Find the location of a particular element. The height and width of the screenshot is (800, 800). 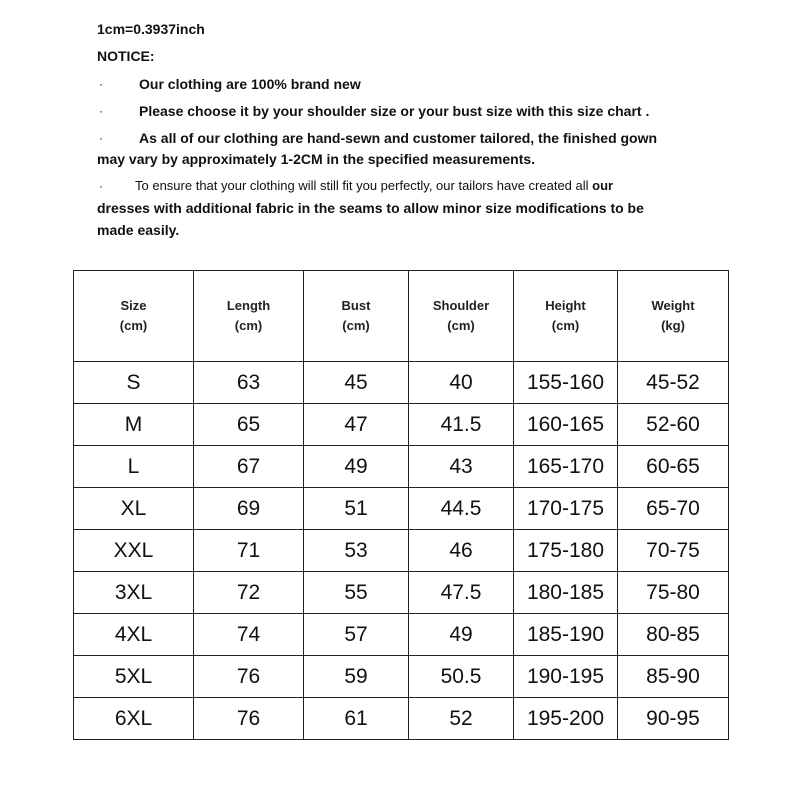

cell-height: 170-175 is located at coordinates (565, 508).